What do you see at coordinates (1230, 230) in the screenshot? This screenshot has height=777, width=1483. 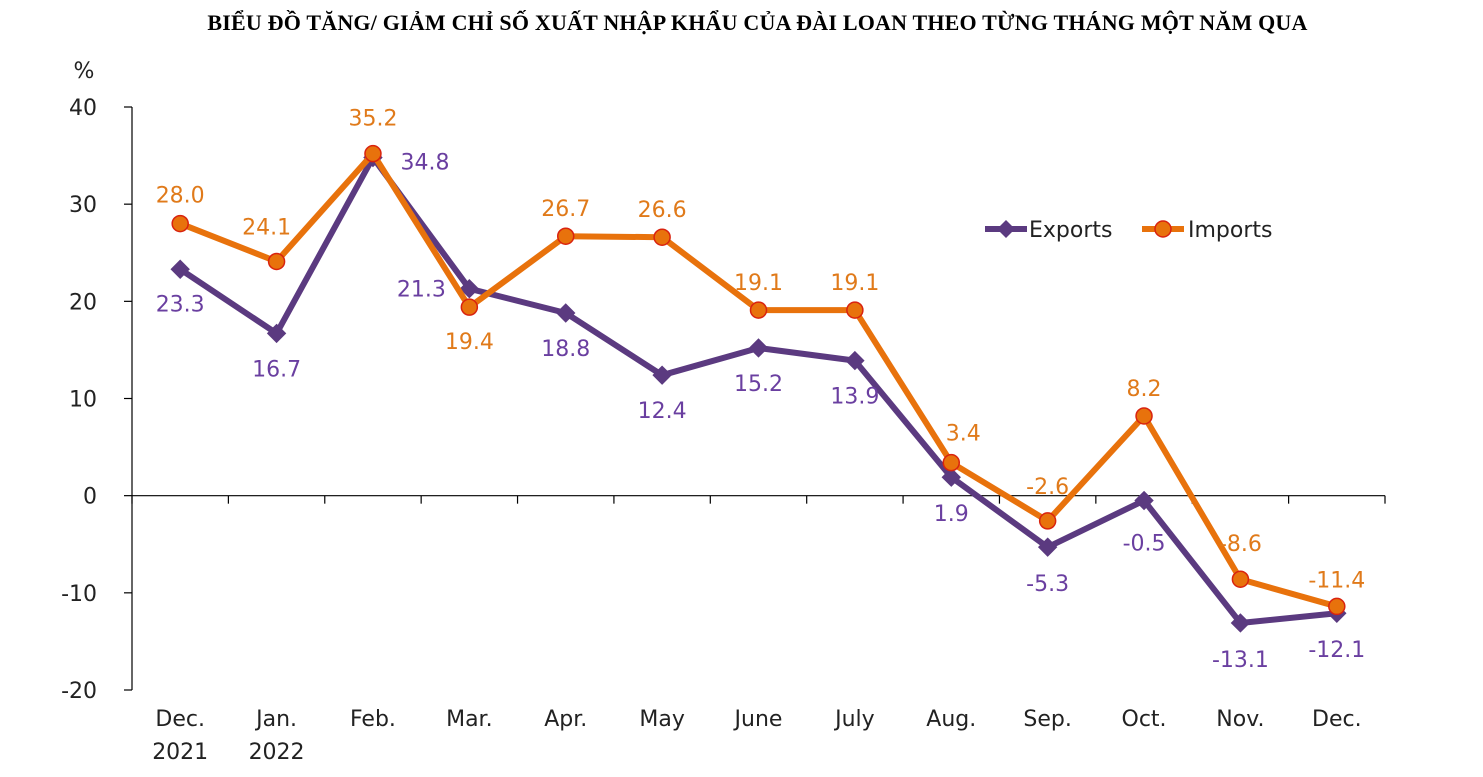 I see `legend-label-imports: Imports` at bounding box center [1230, 230].